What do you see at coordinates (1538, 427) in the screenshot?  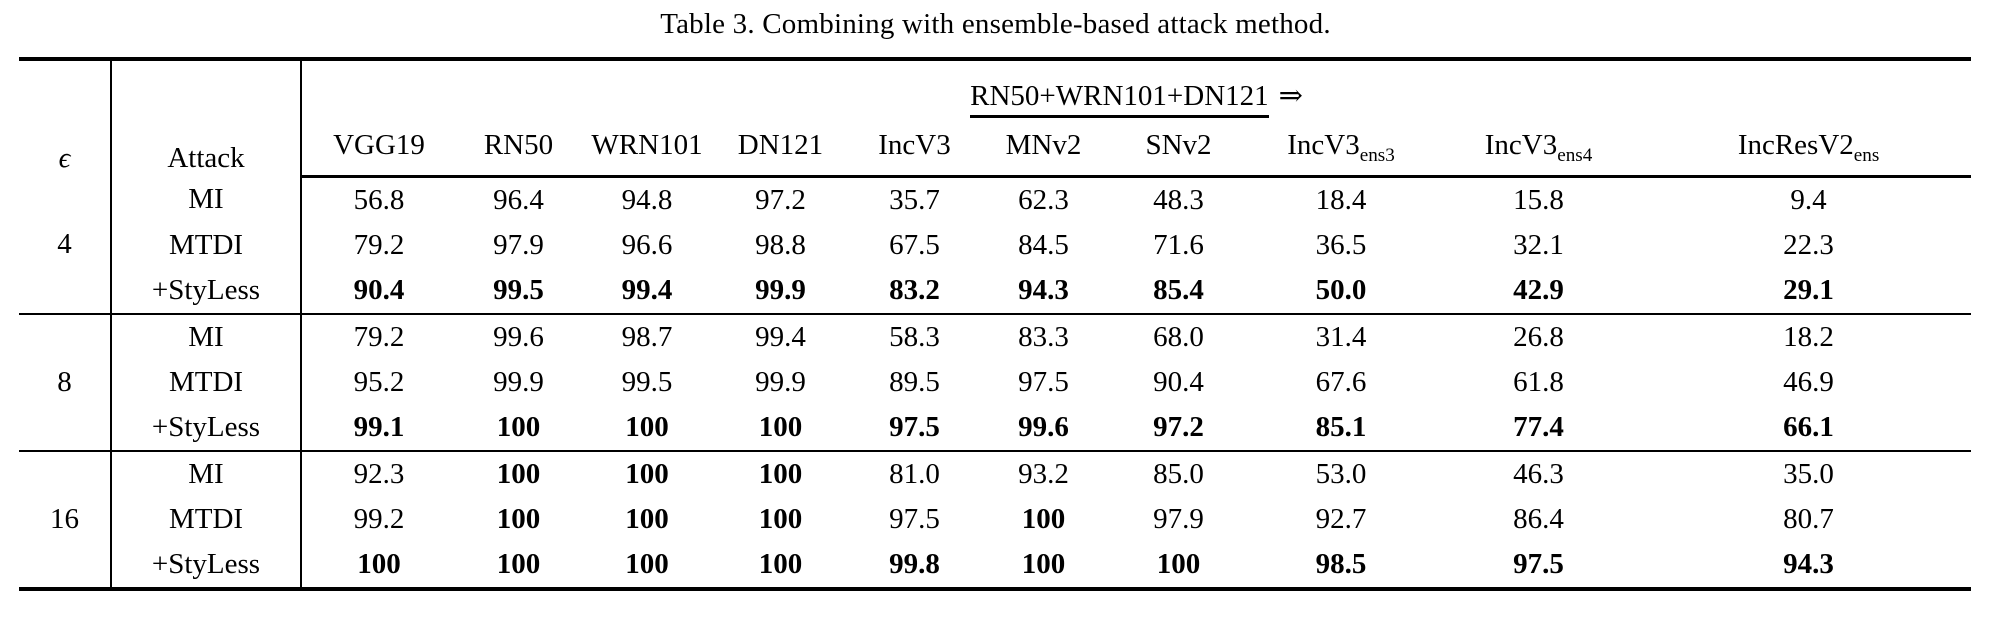 I see `data-cell: 77.4` at bounding box center [1538, 427].